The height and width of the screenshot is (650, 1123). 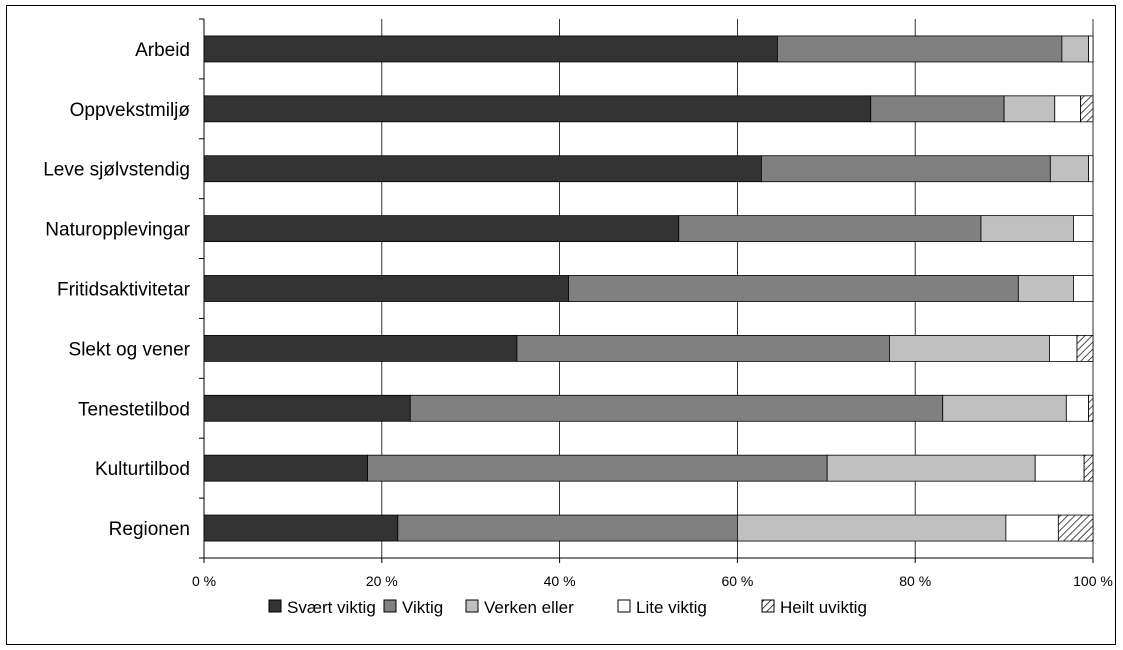 What do you see at coordinates (331, 607) in the screenshot?
I see `legend-label: Svært viktig` at bounding box center [331, 607].